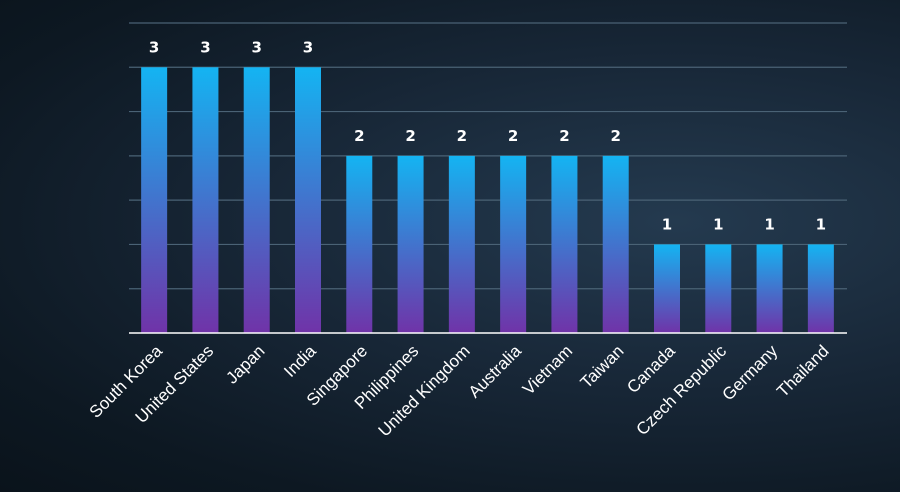  What do you see at coordinates (547, 369) in the screenshot?
I see `category-label: Vietnam` at bounding box center [547, 369].